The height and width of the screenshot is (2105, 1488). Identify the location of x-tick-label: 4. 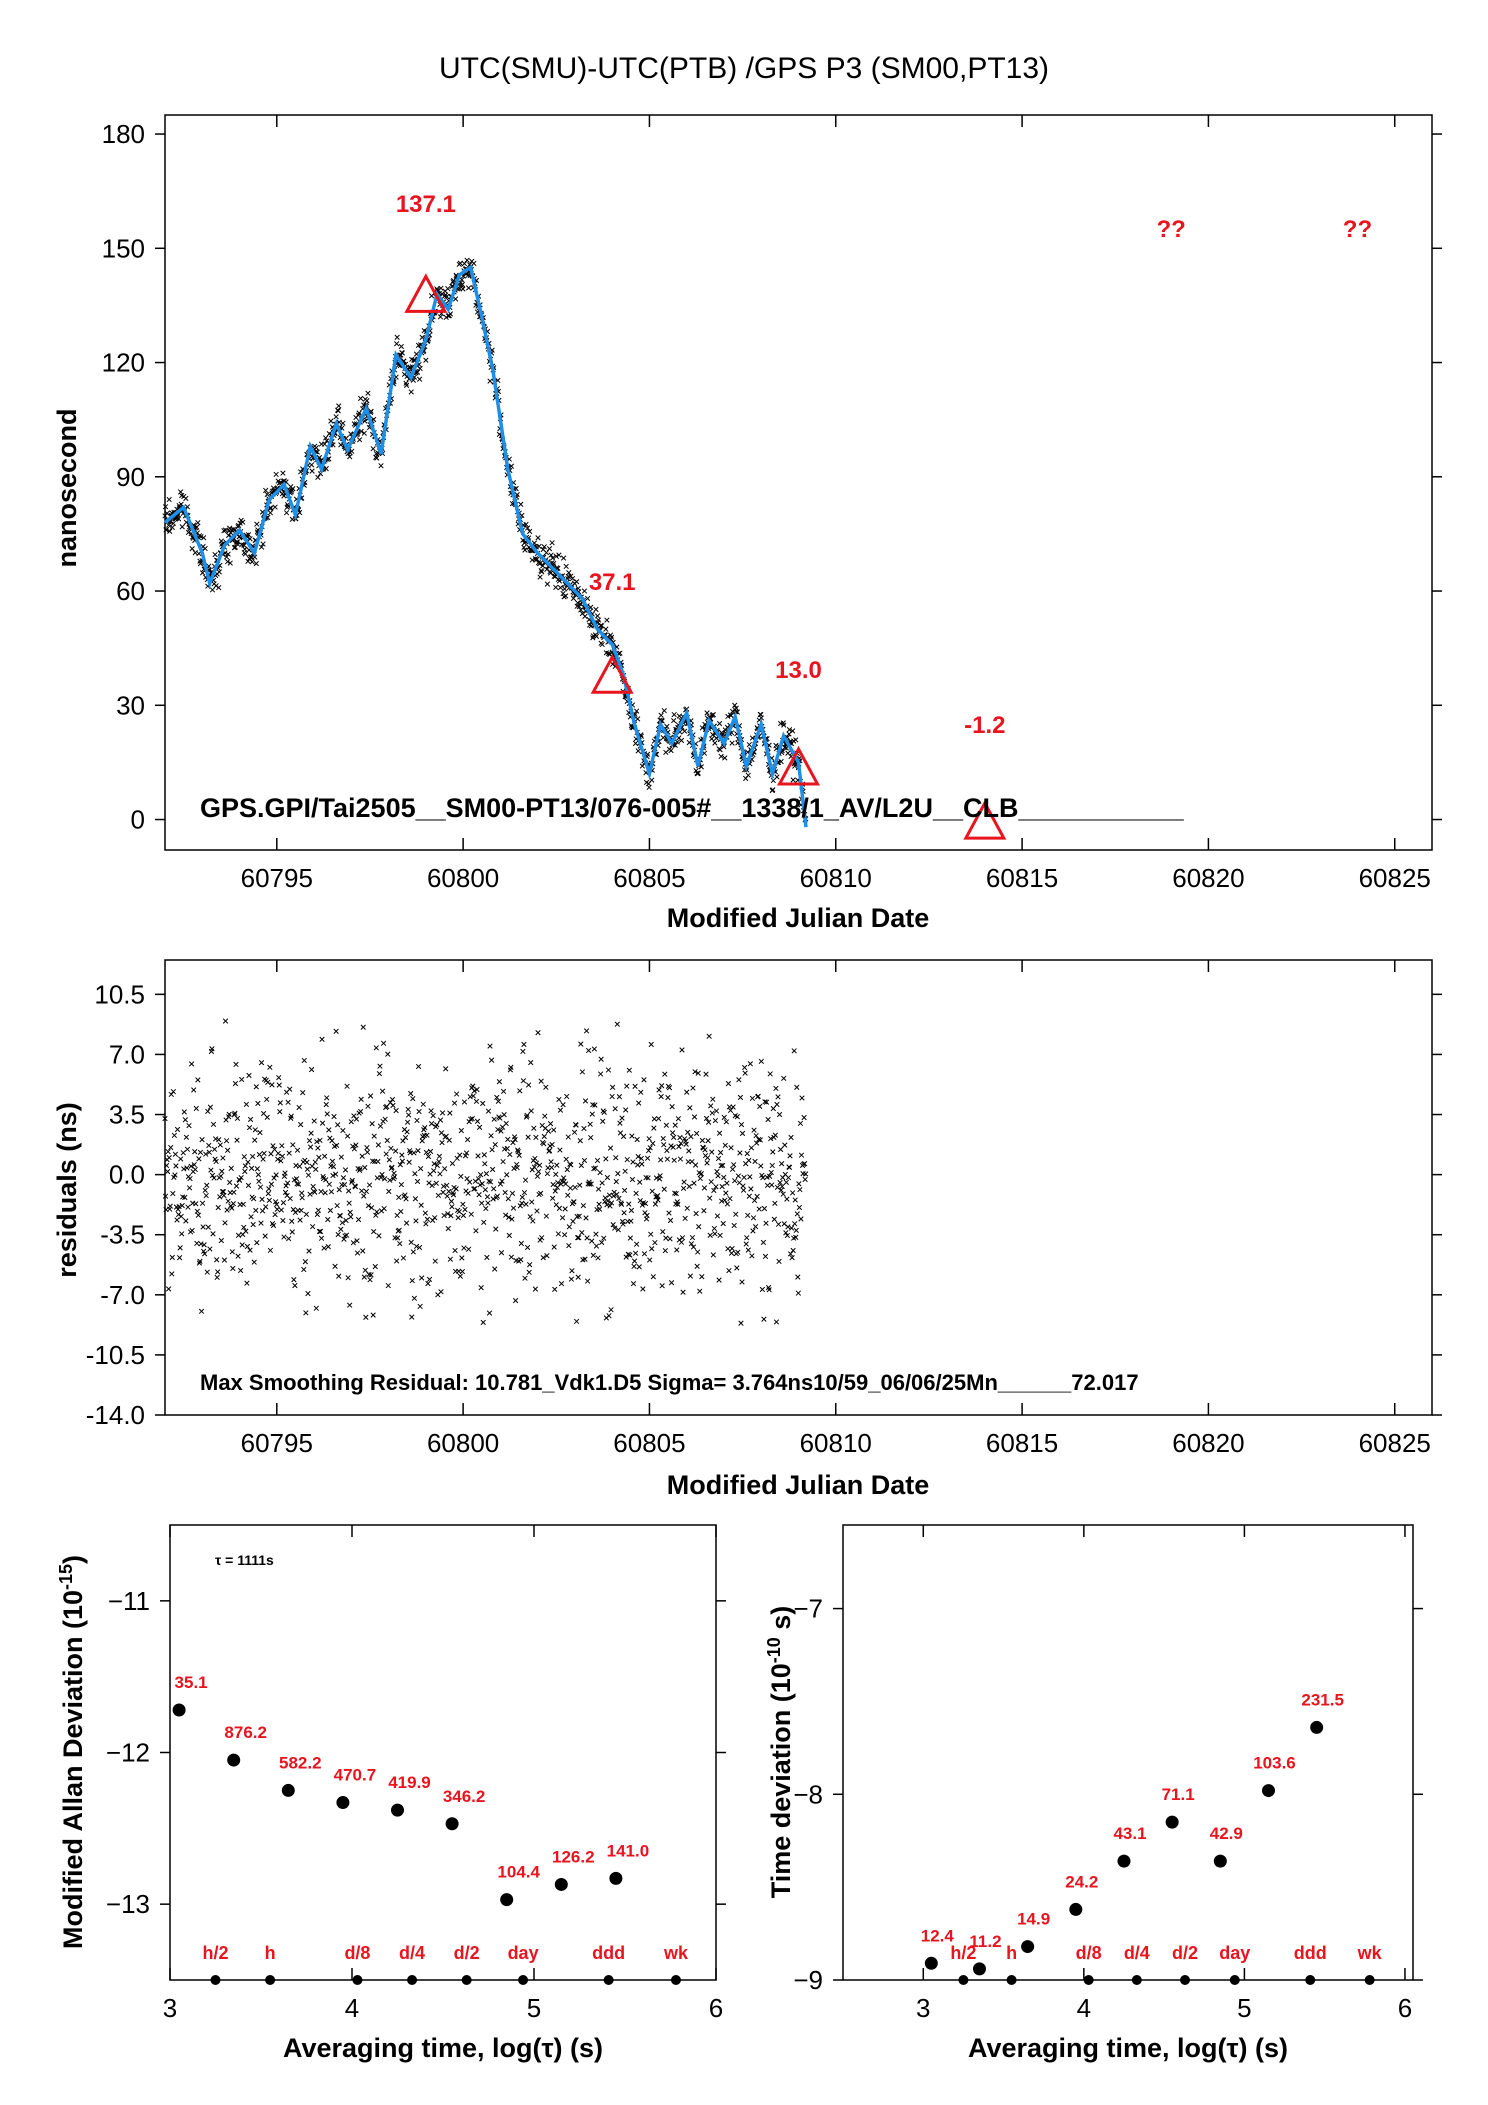
(352, 2008).